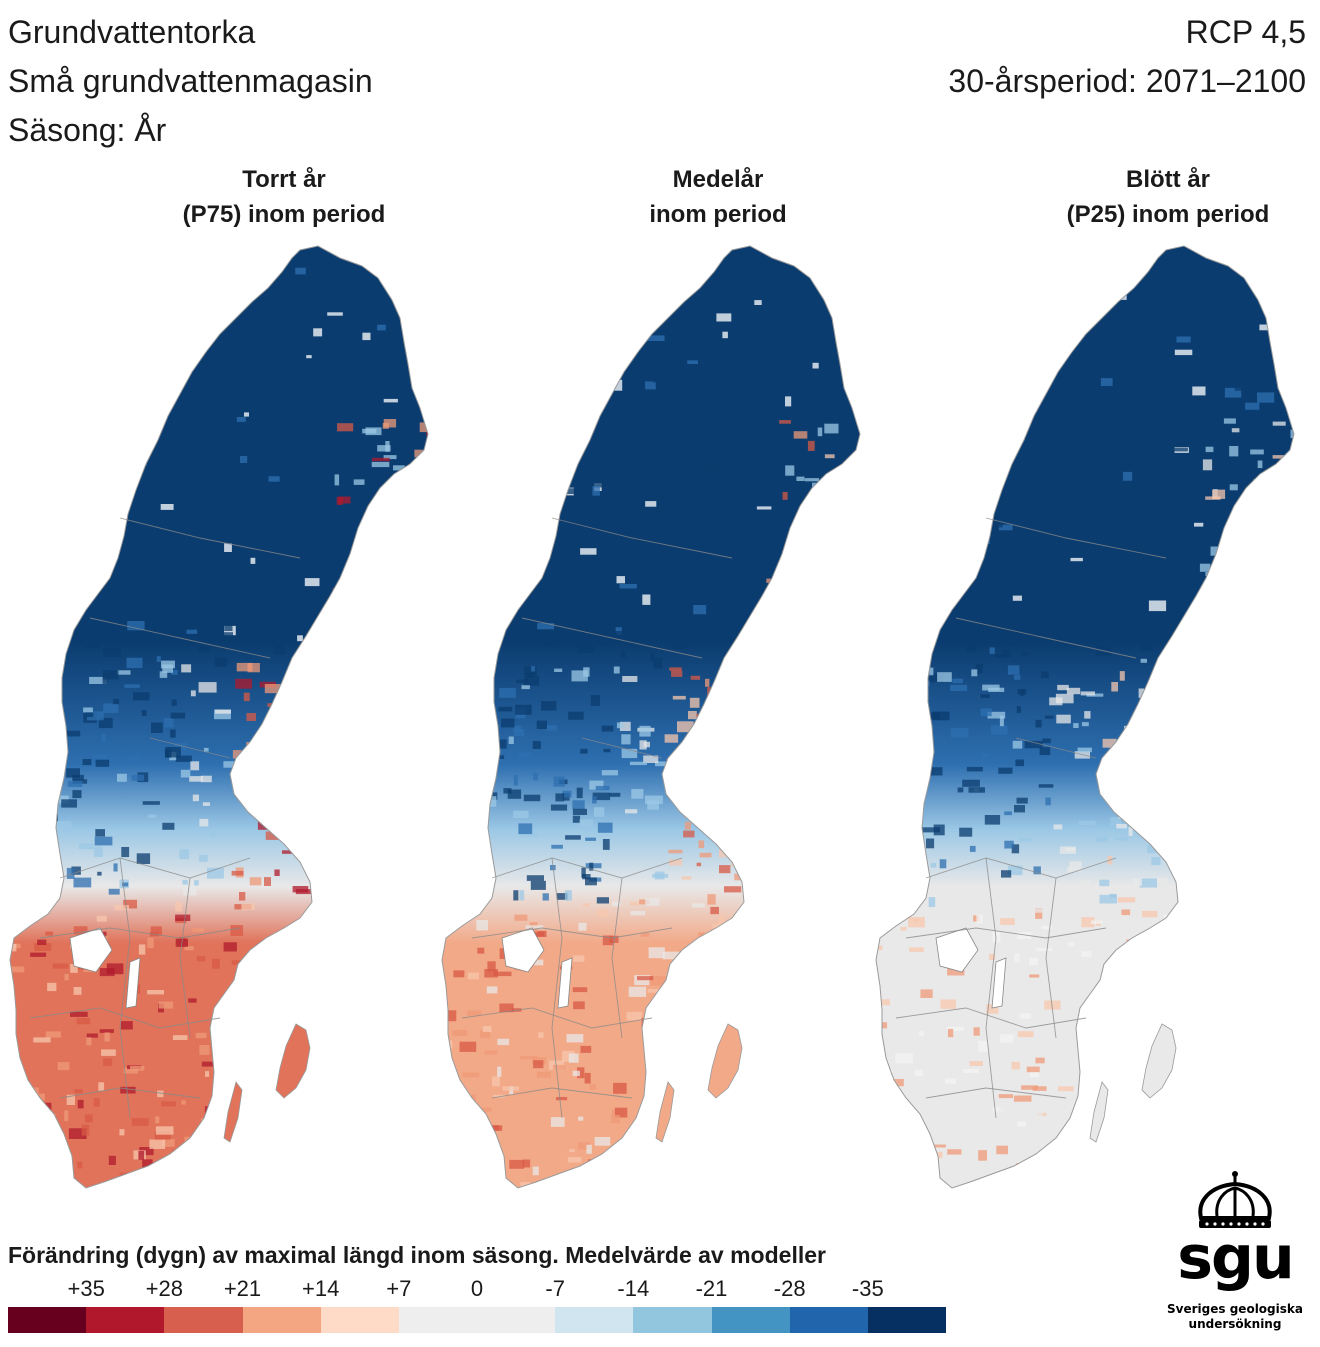 This screenshot has height=1347, width=1320. What do you see at coordinates (1168, 214) in the screenshot?
I see `panel-title-line2: (P25) inom period` at bounding box center [1168, 214].